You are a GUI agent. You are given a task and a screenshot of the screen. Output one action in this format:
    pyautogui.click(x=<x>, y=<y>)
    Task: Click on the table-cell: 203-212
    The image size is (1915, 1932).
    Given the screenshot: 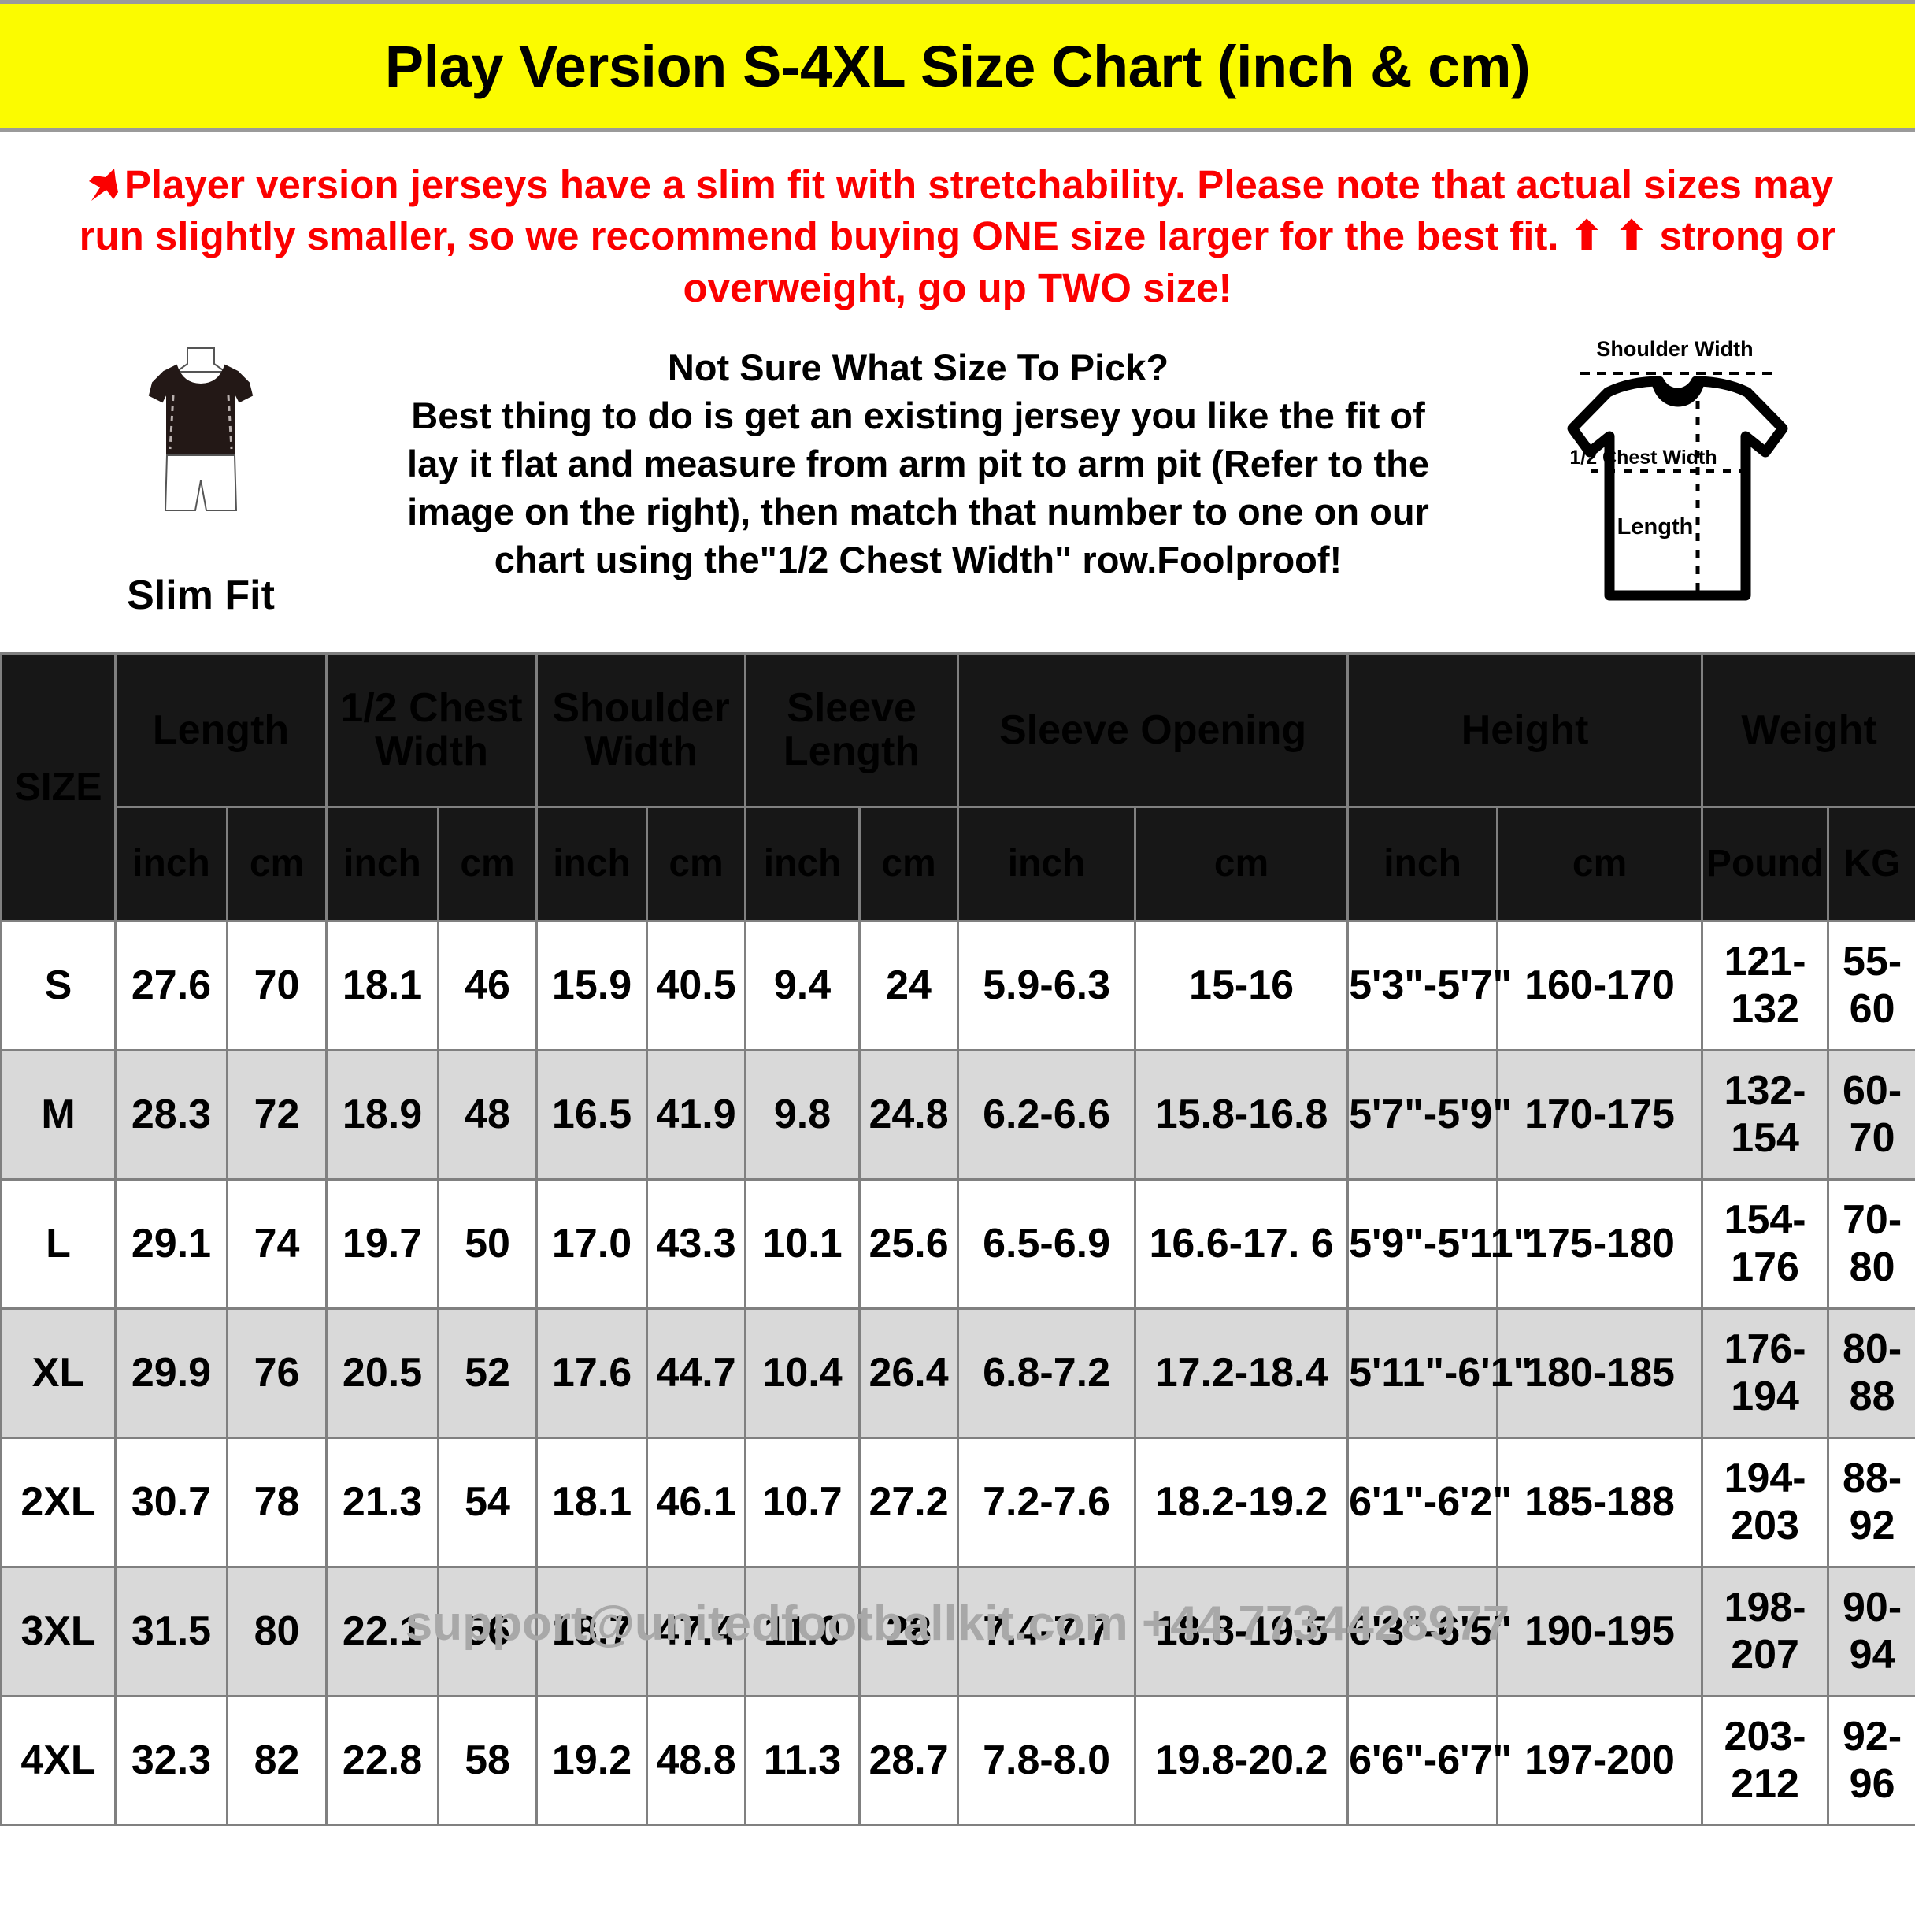 What is the action you would take?
    pyautogui.click(x=1765, y=1760)
    